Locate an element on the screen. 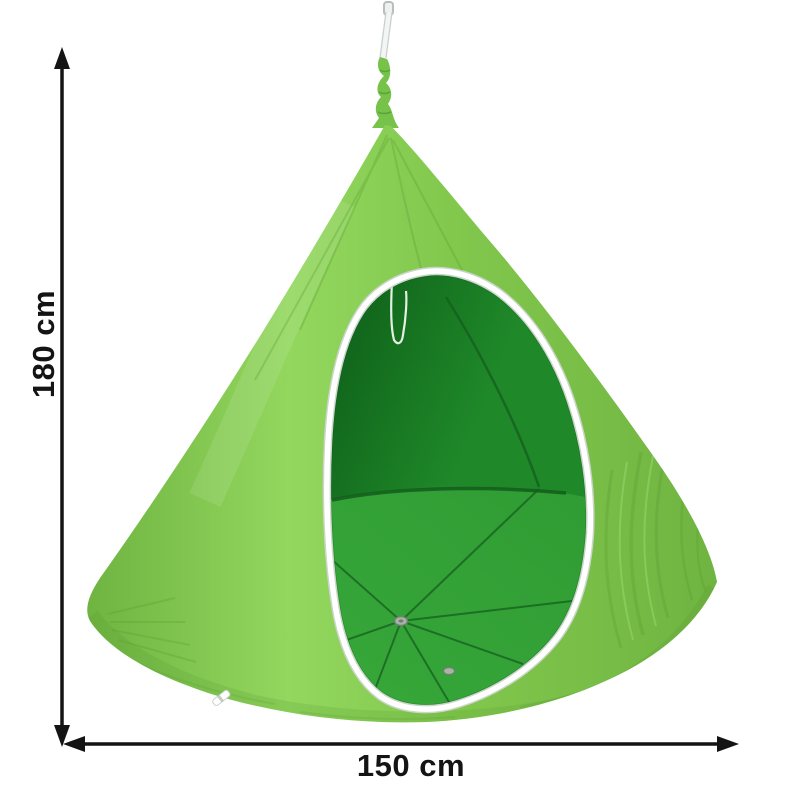 The width and height of the screenshot is (800, 800). grommet-hole is located at coordinates (401, 621).